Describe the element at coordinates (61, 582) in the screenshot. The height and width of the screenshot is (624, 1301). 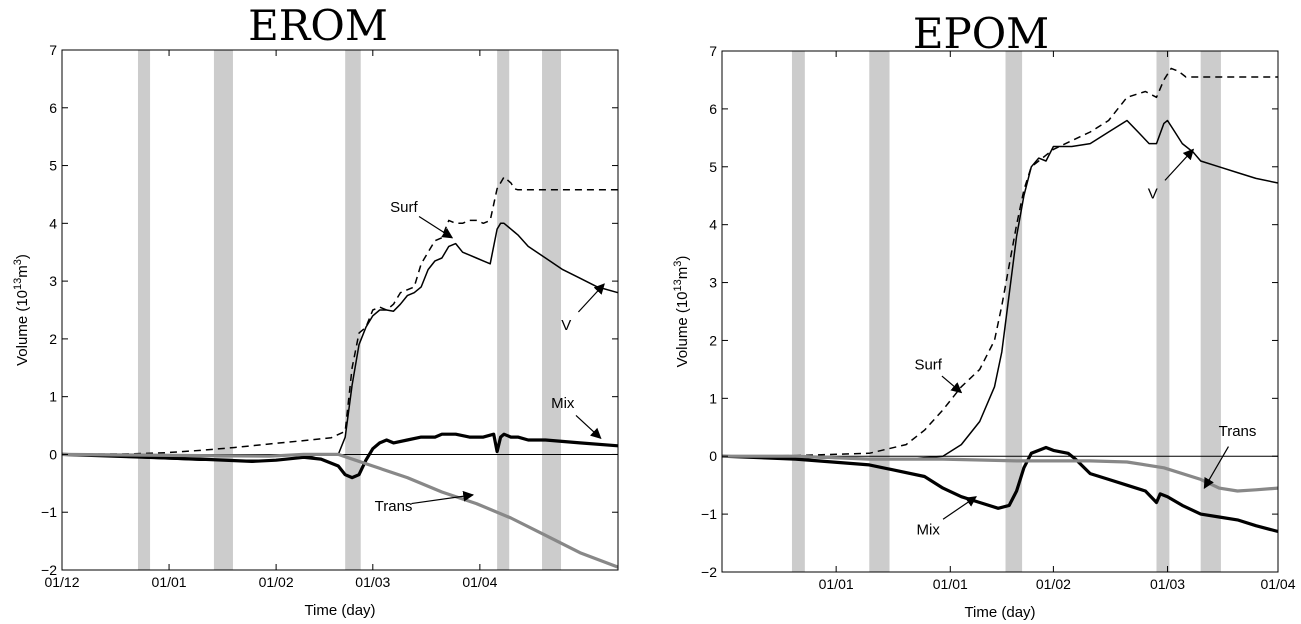
I see `x-tick-label: 01/12` at that location.